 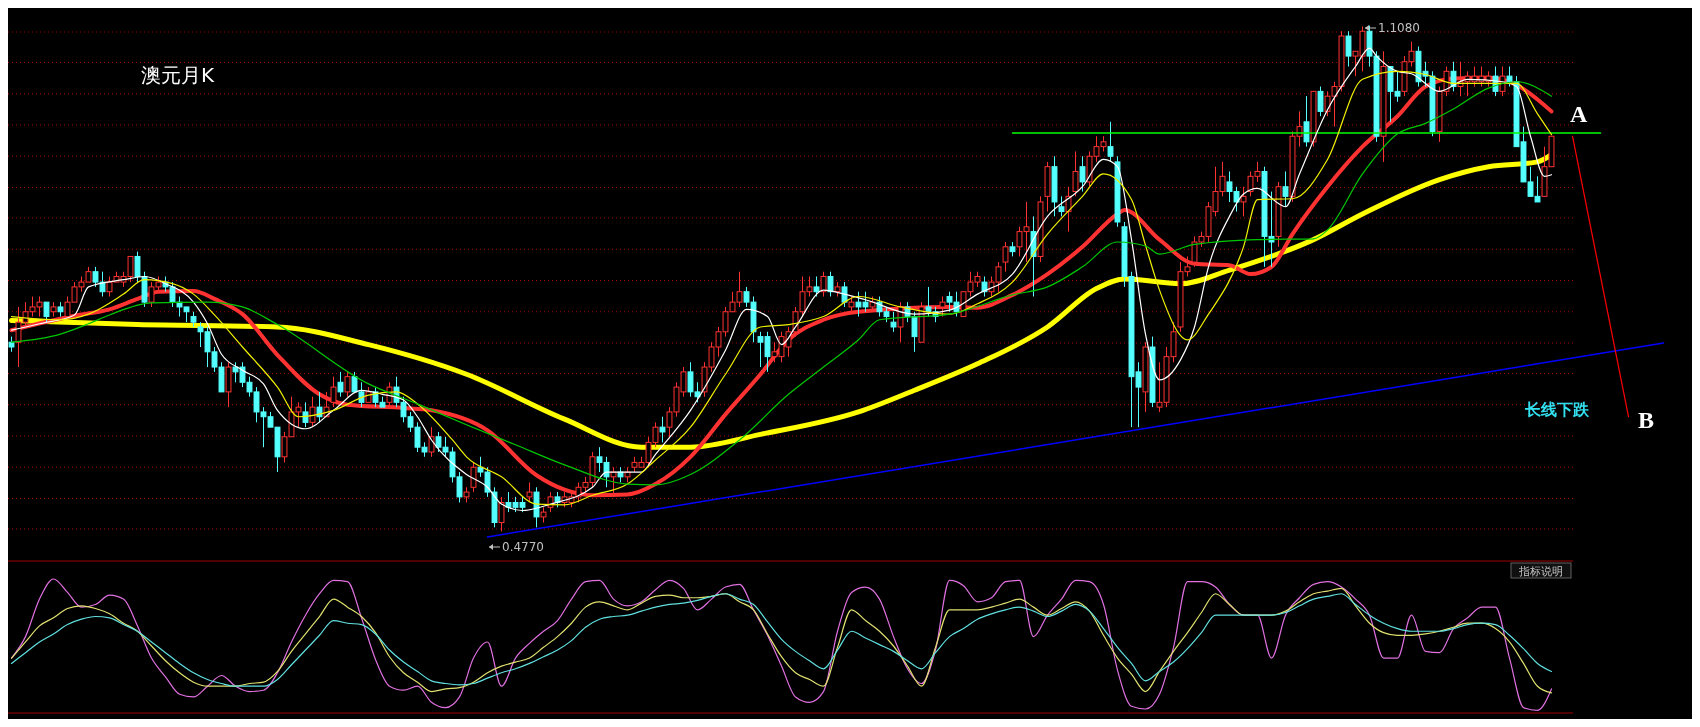 I want to click on annotation: 长线下跌, so click(x=1557, y=409).